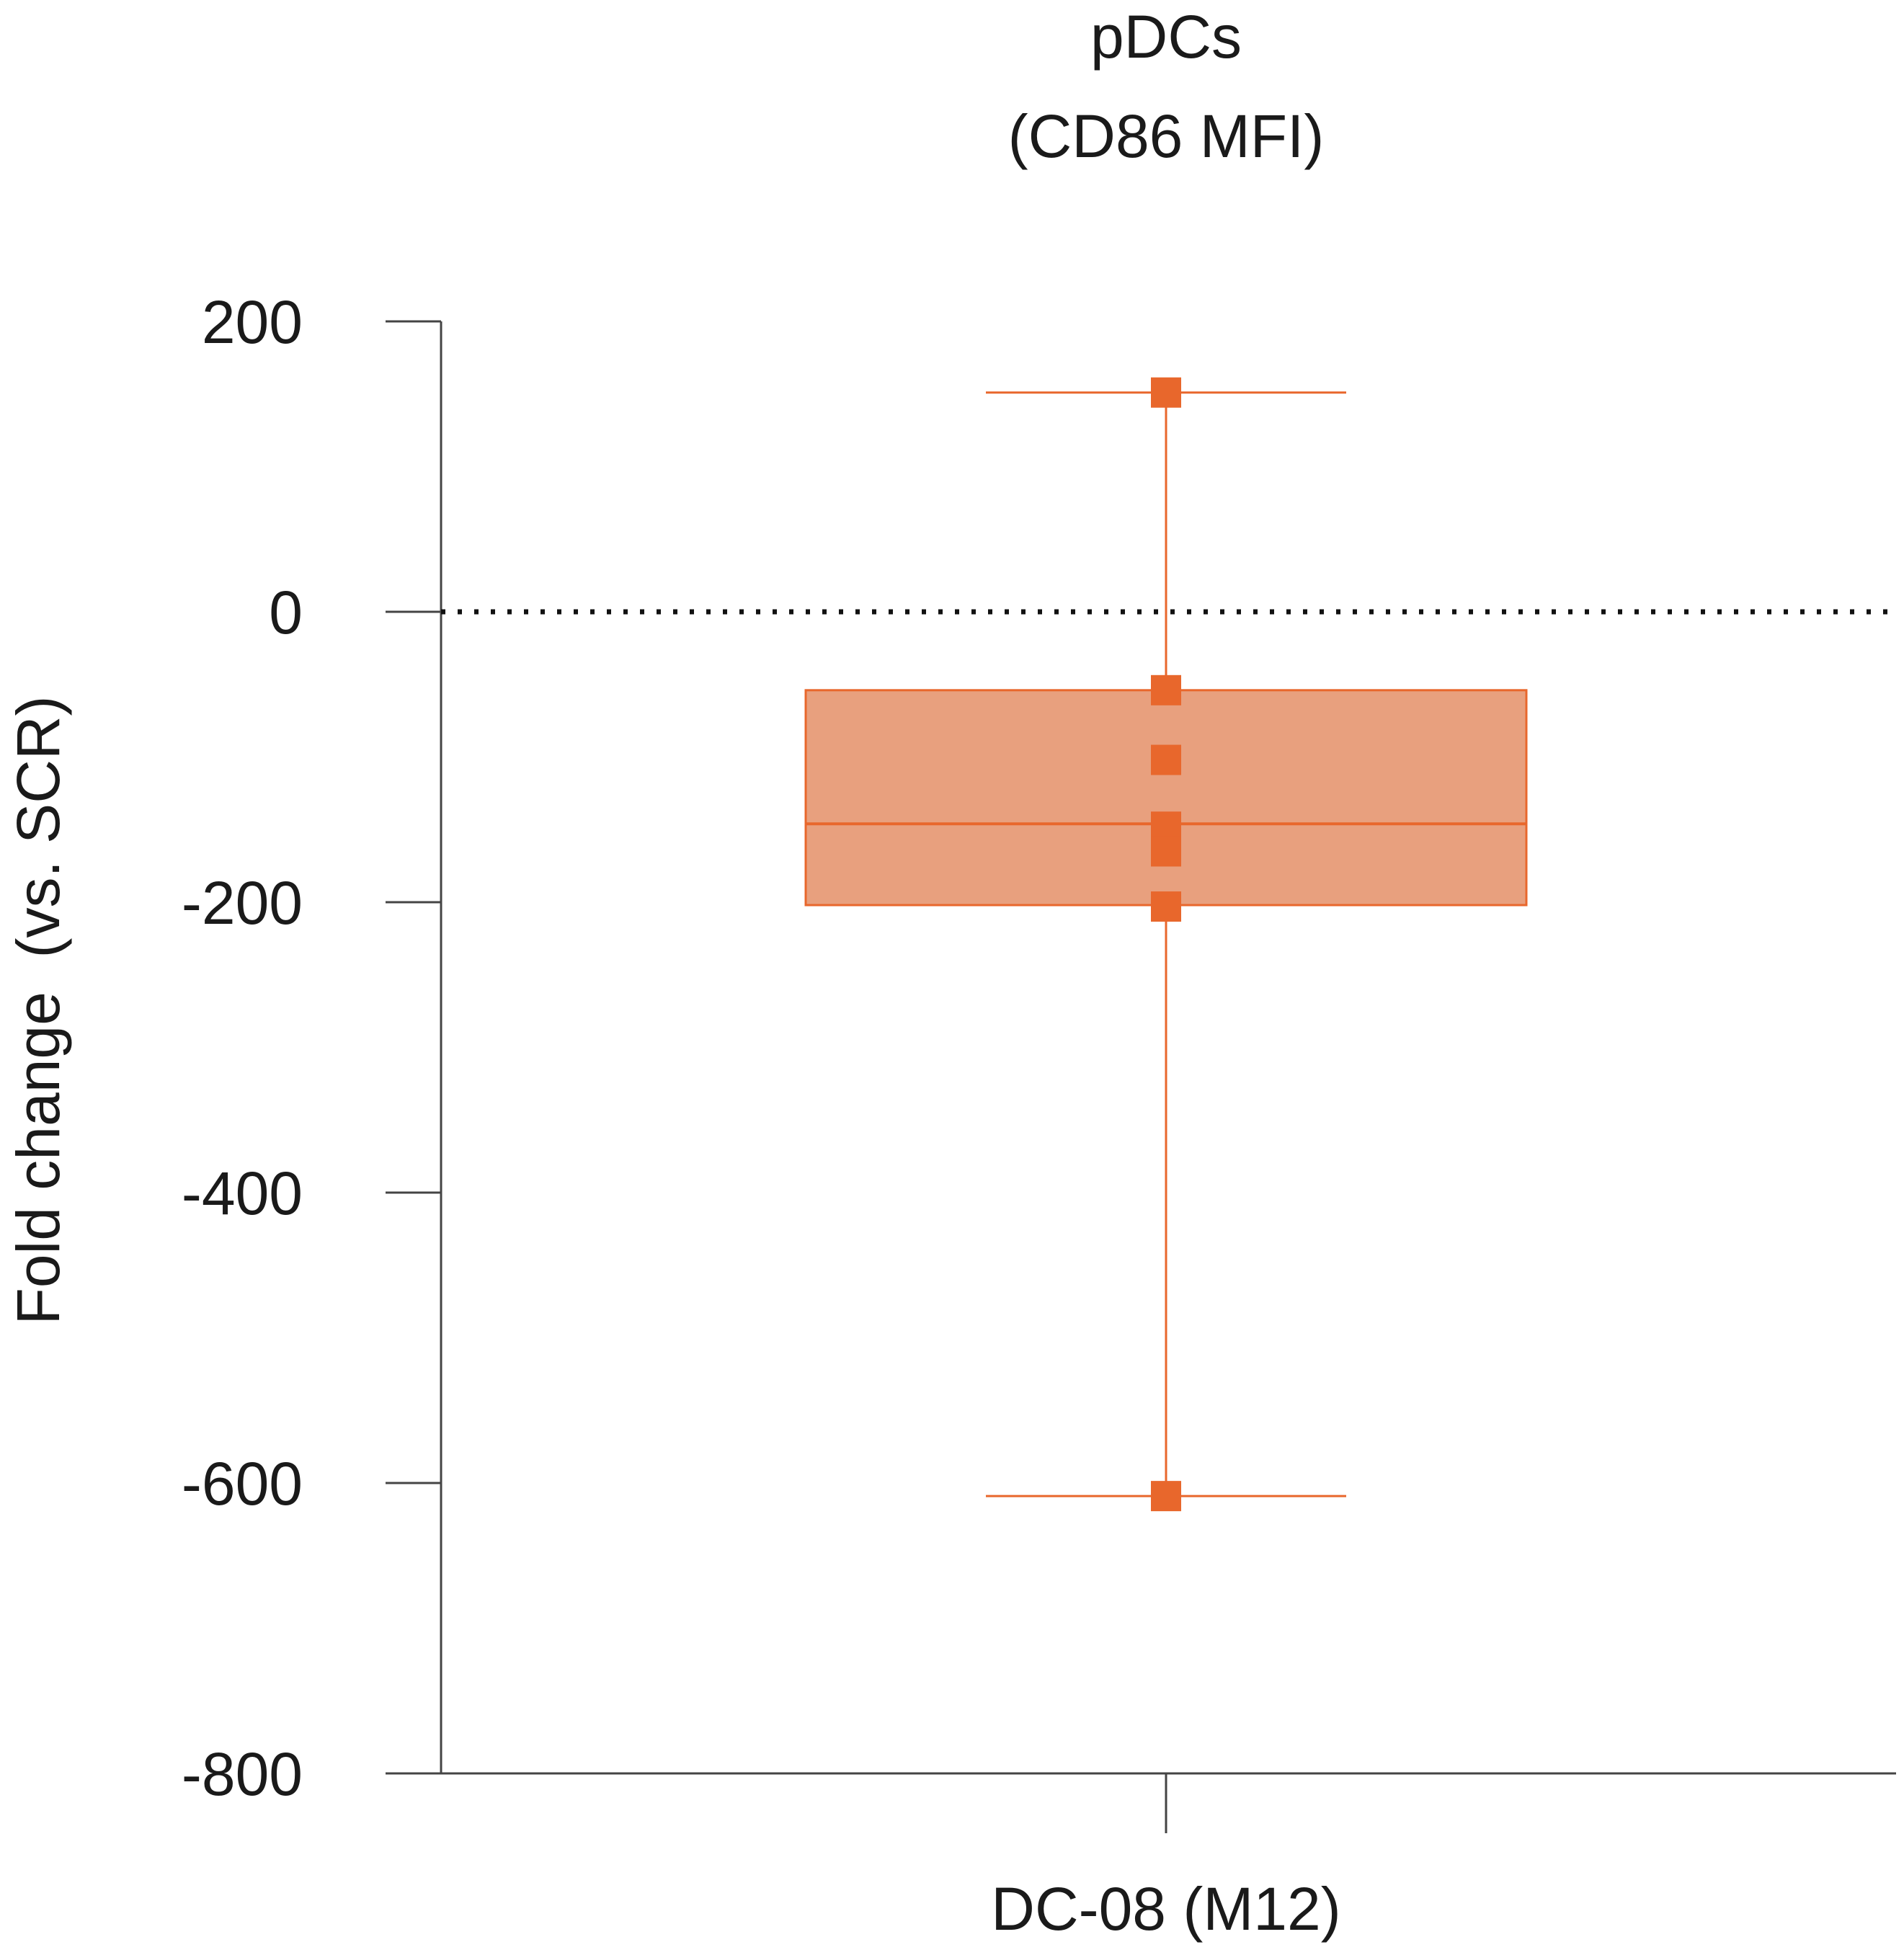 This screenshot has width=1904, height=1955. Describe the element at coordinates (38, 1010) in the screenshot. I see `y-axis-label: Fold change (vs. SCR)` at that location.